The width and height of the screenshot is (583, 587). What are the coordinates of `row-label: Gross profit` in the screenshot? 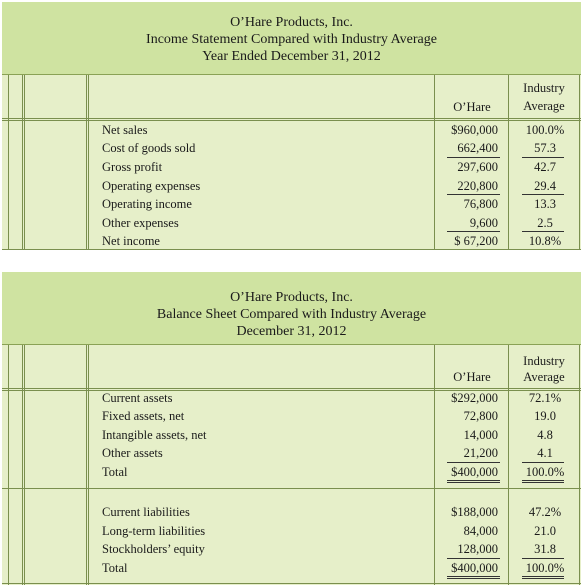 It's located at (132, 167).